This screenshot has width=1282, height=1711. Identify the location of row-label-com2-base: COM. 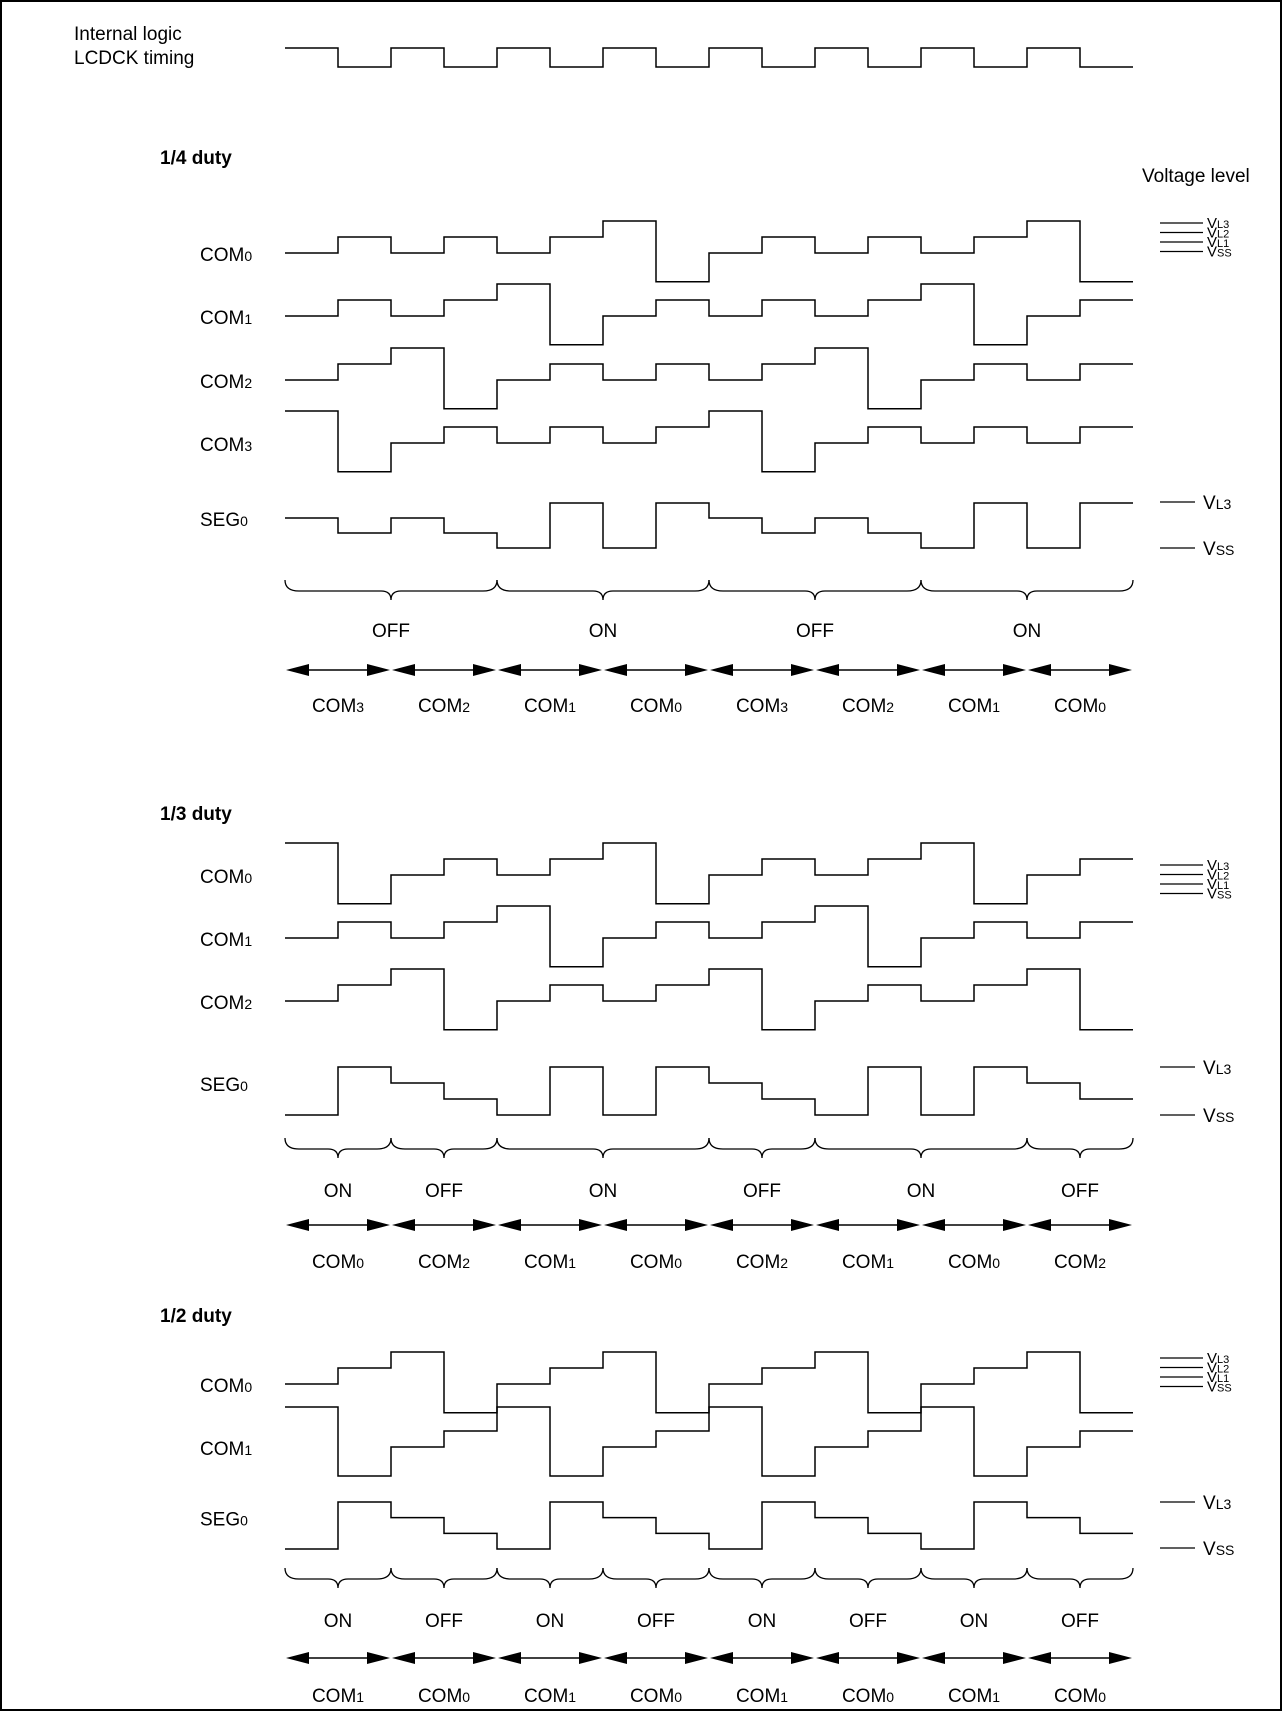
(222, 1003).